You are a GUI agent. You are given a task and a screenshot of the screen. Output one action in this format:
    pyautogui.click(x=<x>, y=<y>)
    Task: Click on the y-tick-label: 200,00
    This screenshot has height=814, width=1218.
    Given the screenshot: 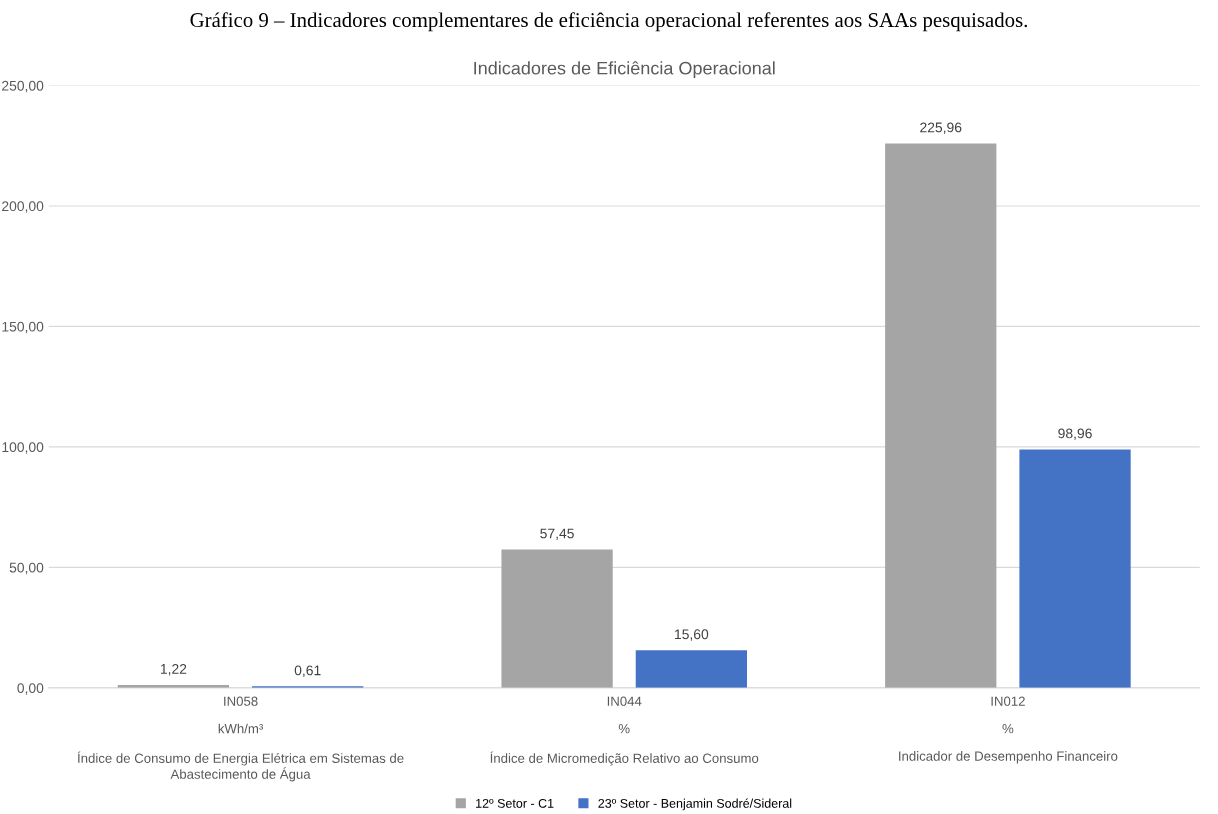 What is the action you would take?
    pyautogui.click(x=23, y=207)
    